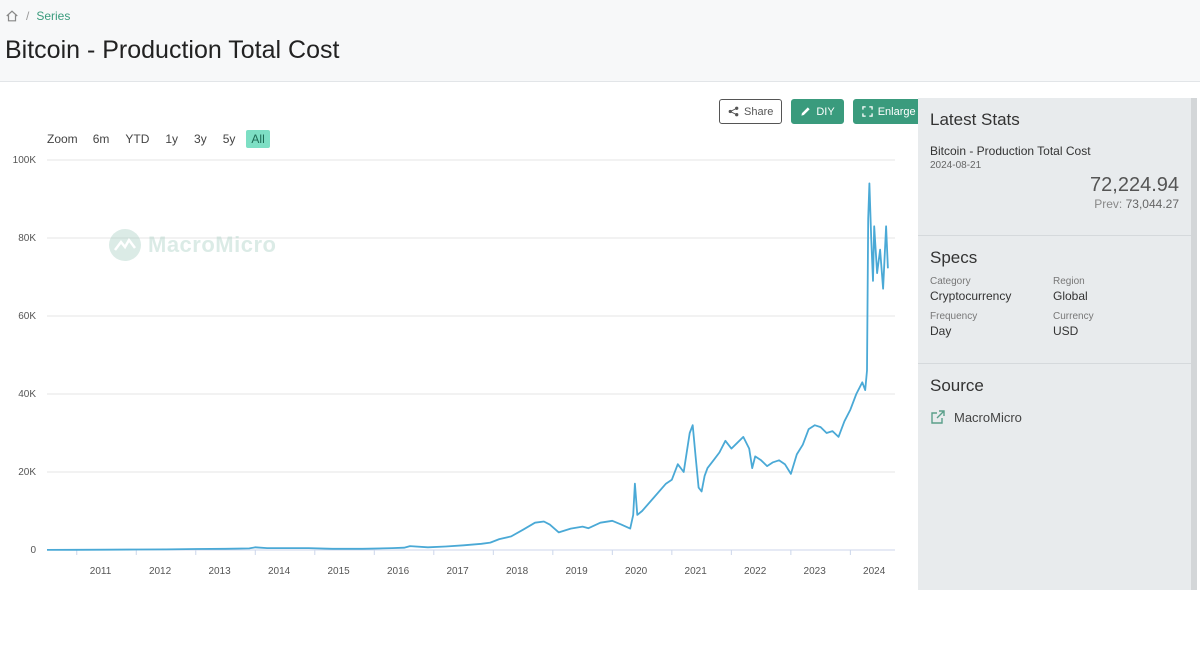 The height and width of the screenshot is (648, 1200). Describe the element at coordinates (200, 139) in the screenshot. I see `zoom-3y-button: 3y` at that location.